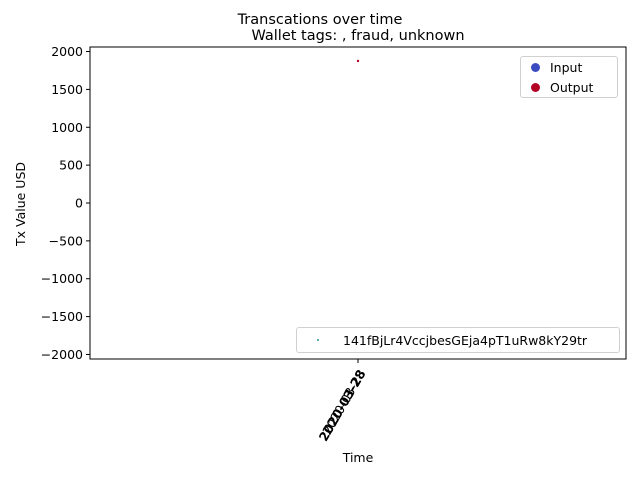 The width and height of the screenshot is (640, 484). What do you see at coordinates (62, 354) in the screenshot?
I see `y-tick-label: −2000` at bounding box center [62, 354].